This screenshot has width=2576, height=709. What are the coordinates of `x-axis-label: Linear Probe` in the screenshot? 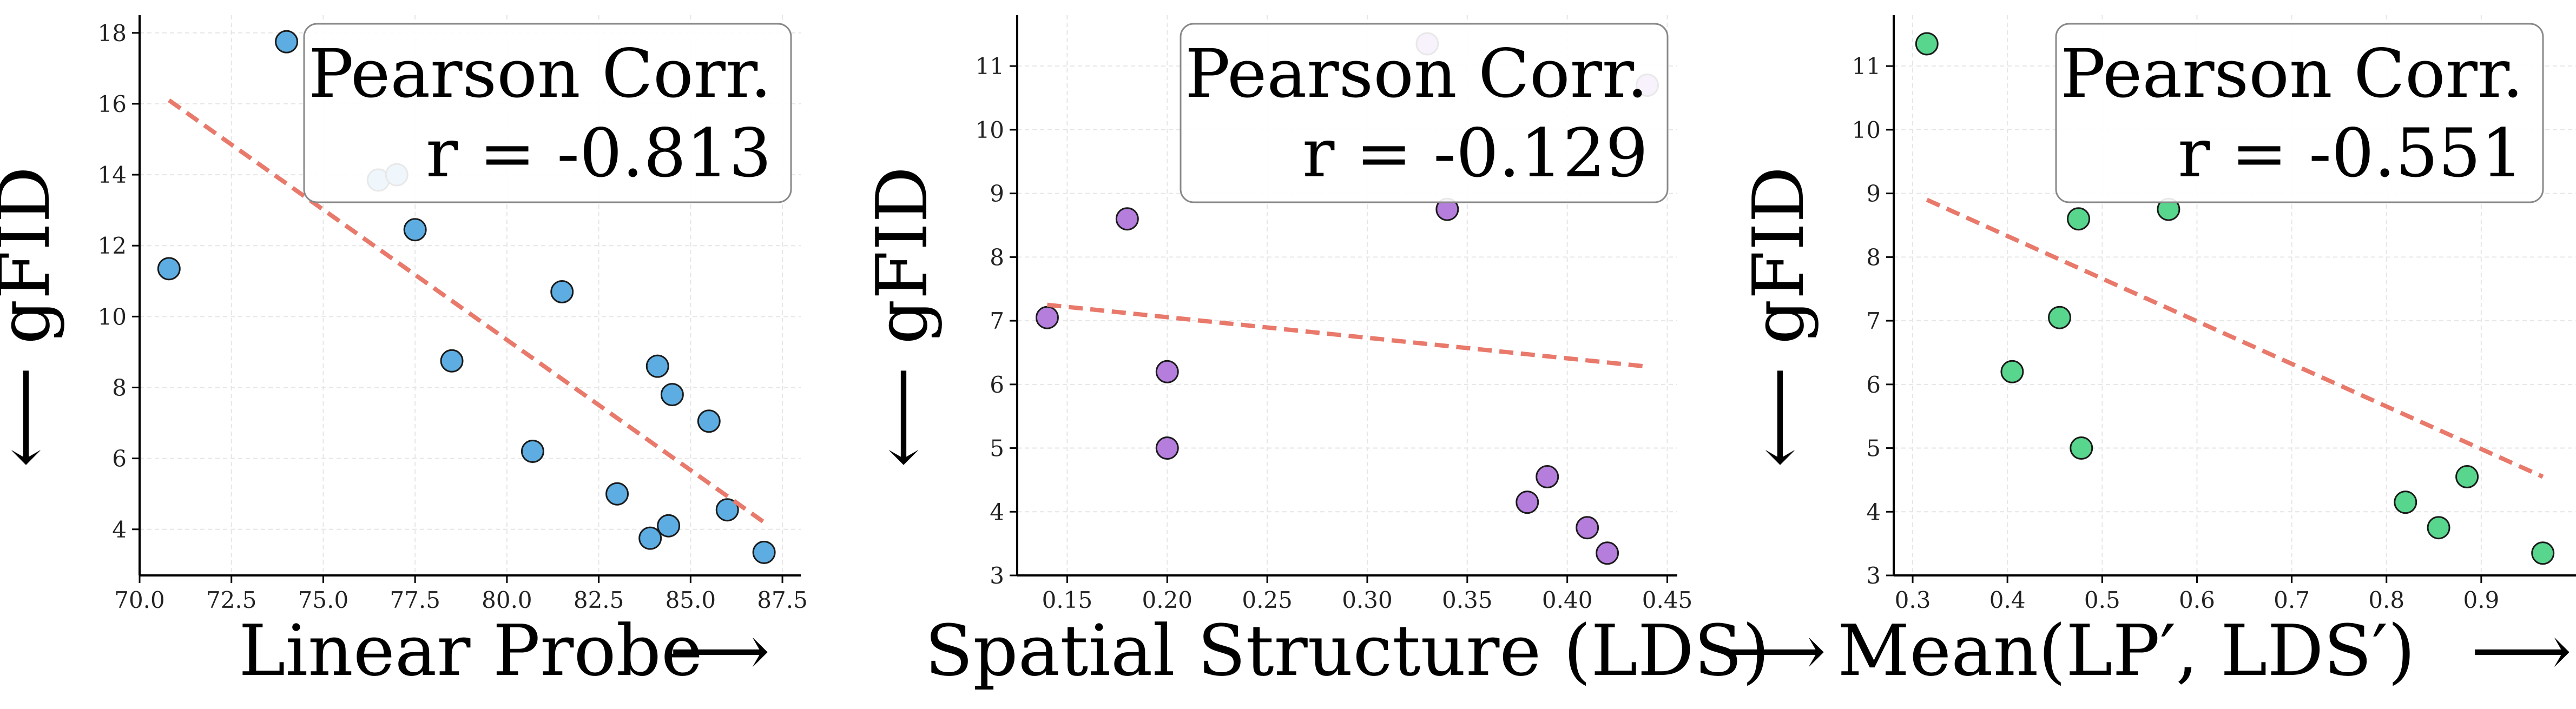 It's located at (471, 650).